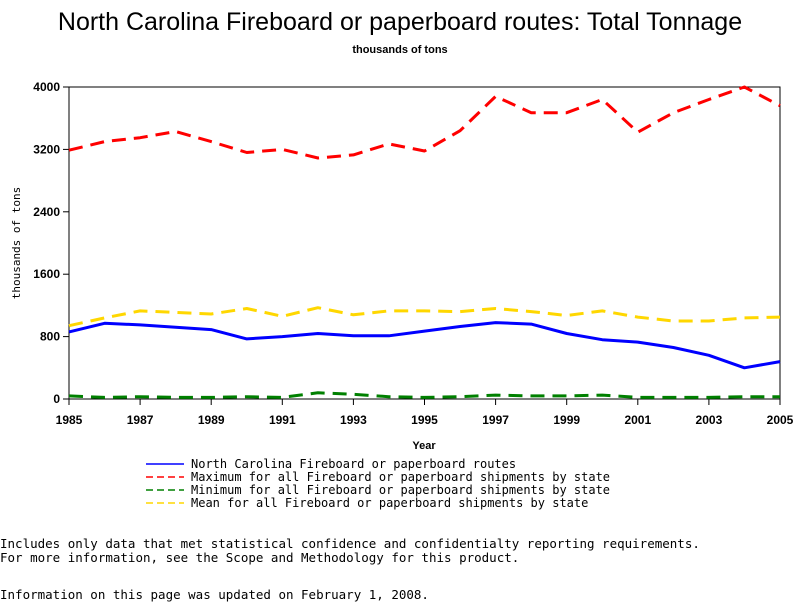  I want to click on x-tick-label: 1997, so click(495, 420).